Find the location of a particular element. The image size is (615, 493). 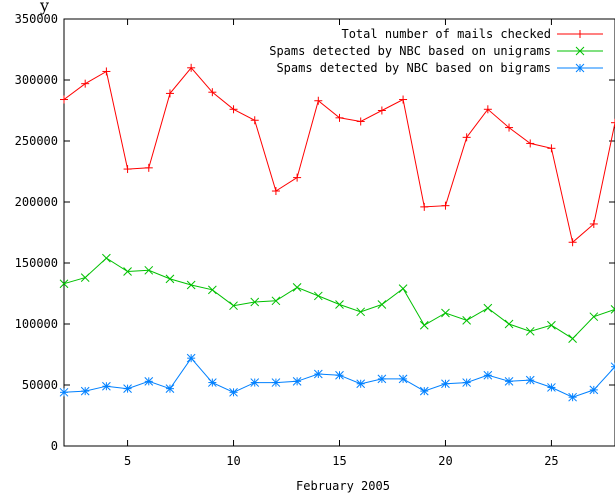

y-tick-label: 100000 is located at coordinates (36, 324).